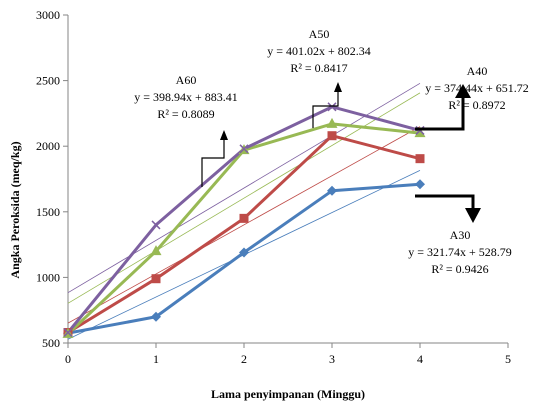 This screenshot has height=407, width=534. I want to click on y-tick-label: 2000, so click(48, 146).